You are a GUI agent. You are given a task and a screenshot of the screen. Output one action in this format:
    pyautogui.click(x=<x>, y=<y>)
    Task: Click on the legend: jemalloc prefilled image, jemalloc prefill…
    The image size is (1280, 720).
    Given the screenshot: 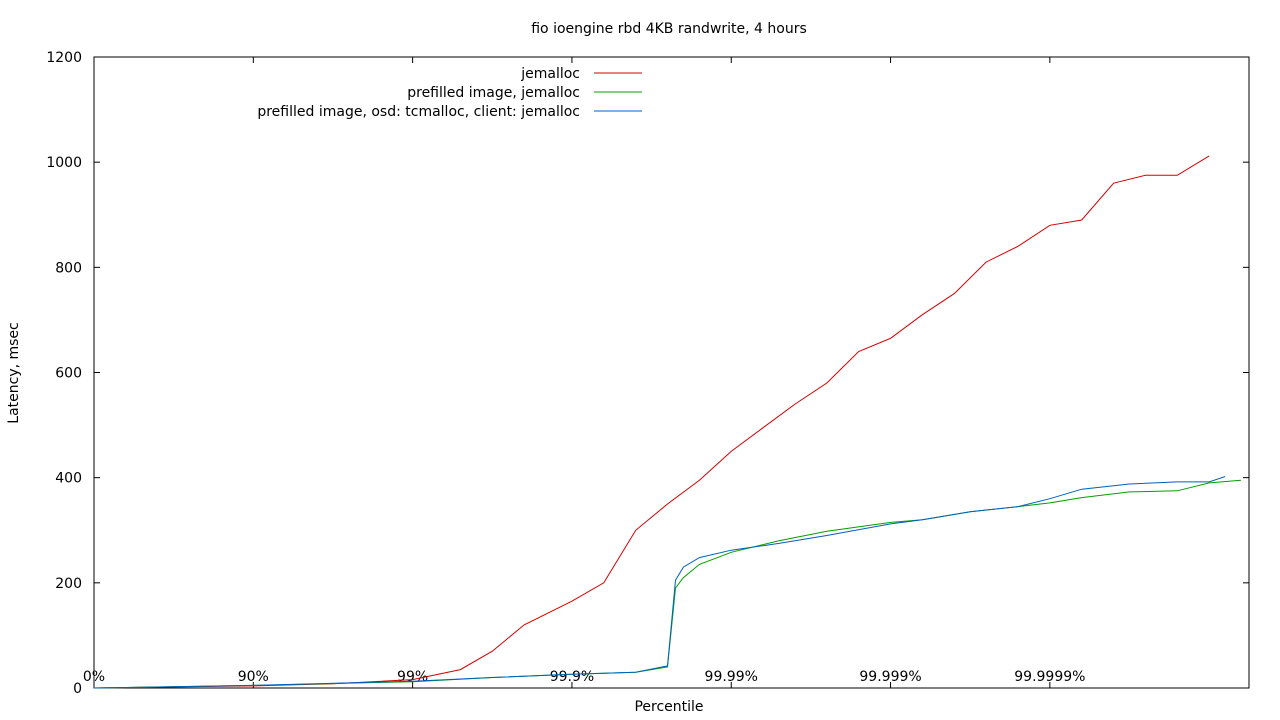 What is the action you would take?
    pyautogui.click(x=449, y=93)
    